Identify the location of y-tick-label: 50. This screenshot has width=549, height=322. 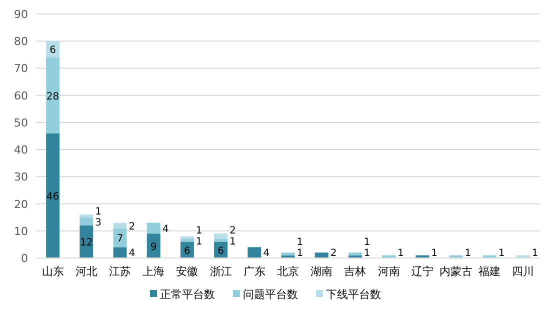
(21, 123).